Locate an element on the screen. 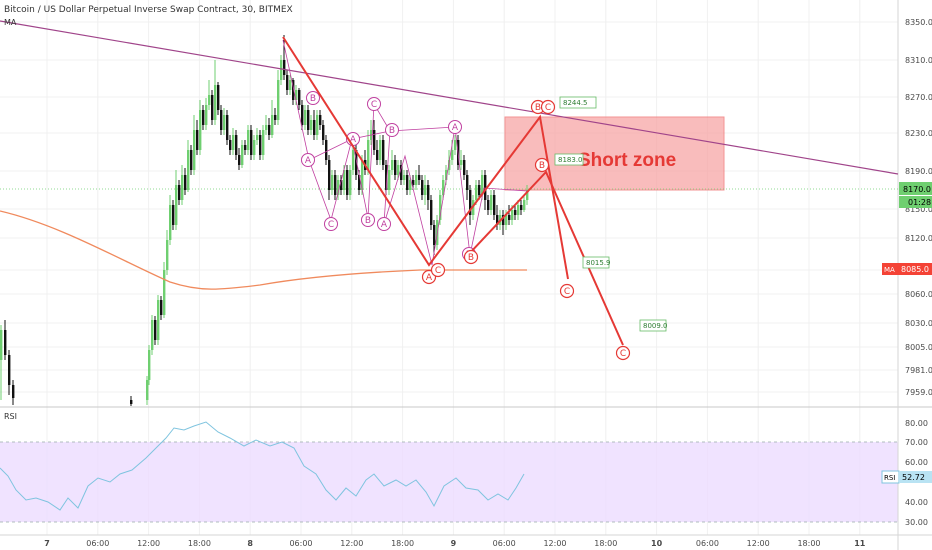  ma-tag-badge is located at coordinates (890, 269).